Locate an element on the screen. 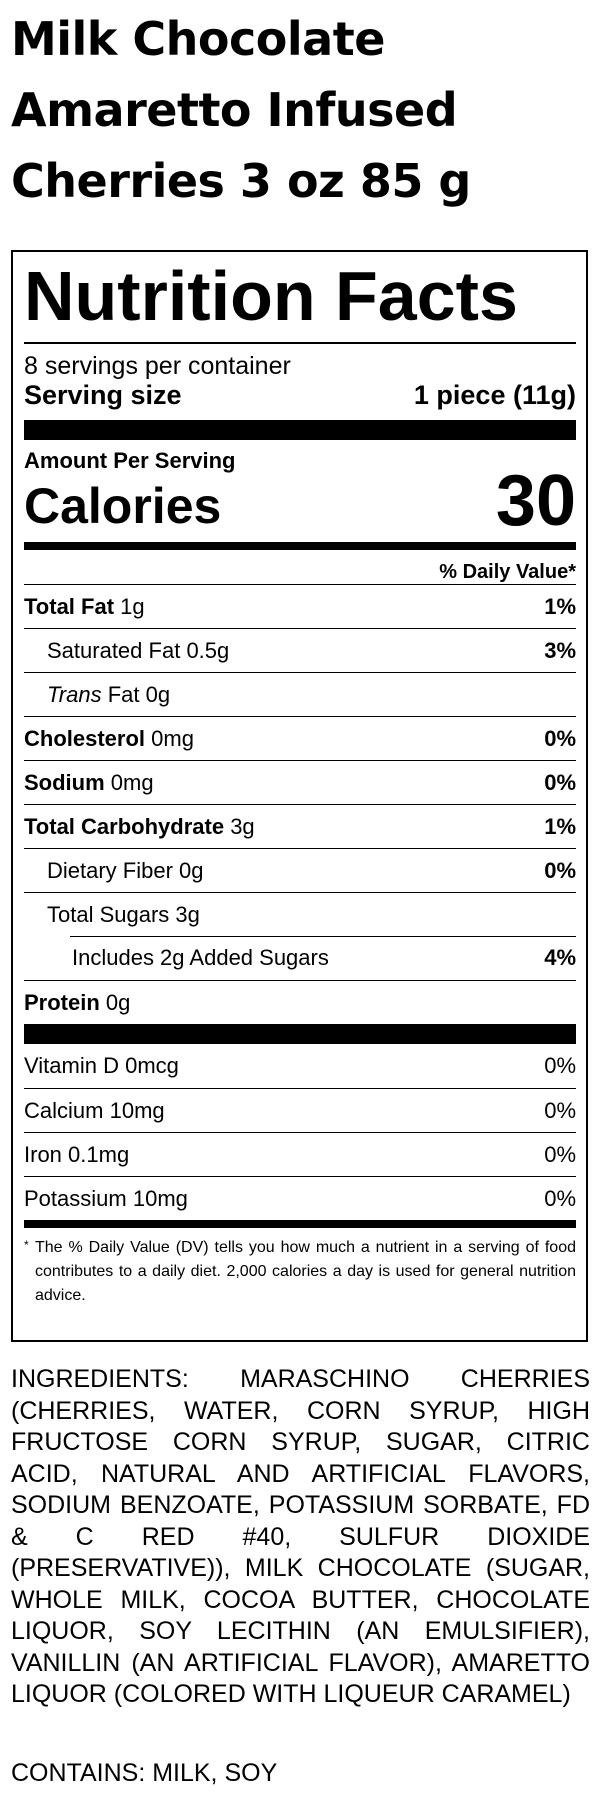 The image size is (600, 1805). nutrient-row-added-sugars: Includes 2g Added Sugars 4% is located at coordinates (300, 958).